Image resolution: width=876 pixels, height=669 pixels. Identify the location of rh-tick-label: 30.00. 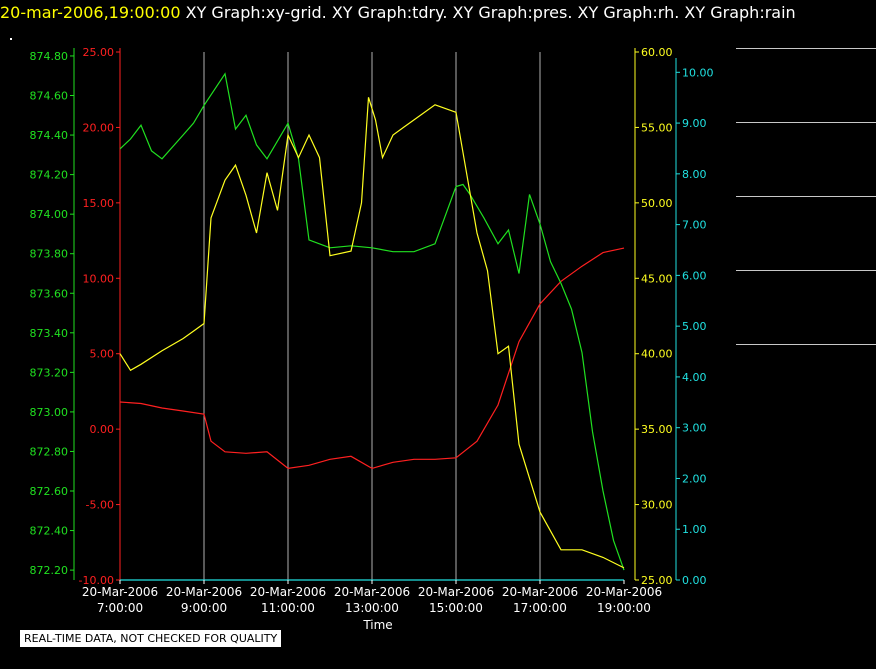
(657, 505).